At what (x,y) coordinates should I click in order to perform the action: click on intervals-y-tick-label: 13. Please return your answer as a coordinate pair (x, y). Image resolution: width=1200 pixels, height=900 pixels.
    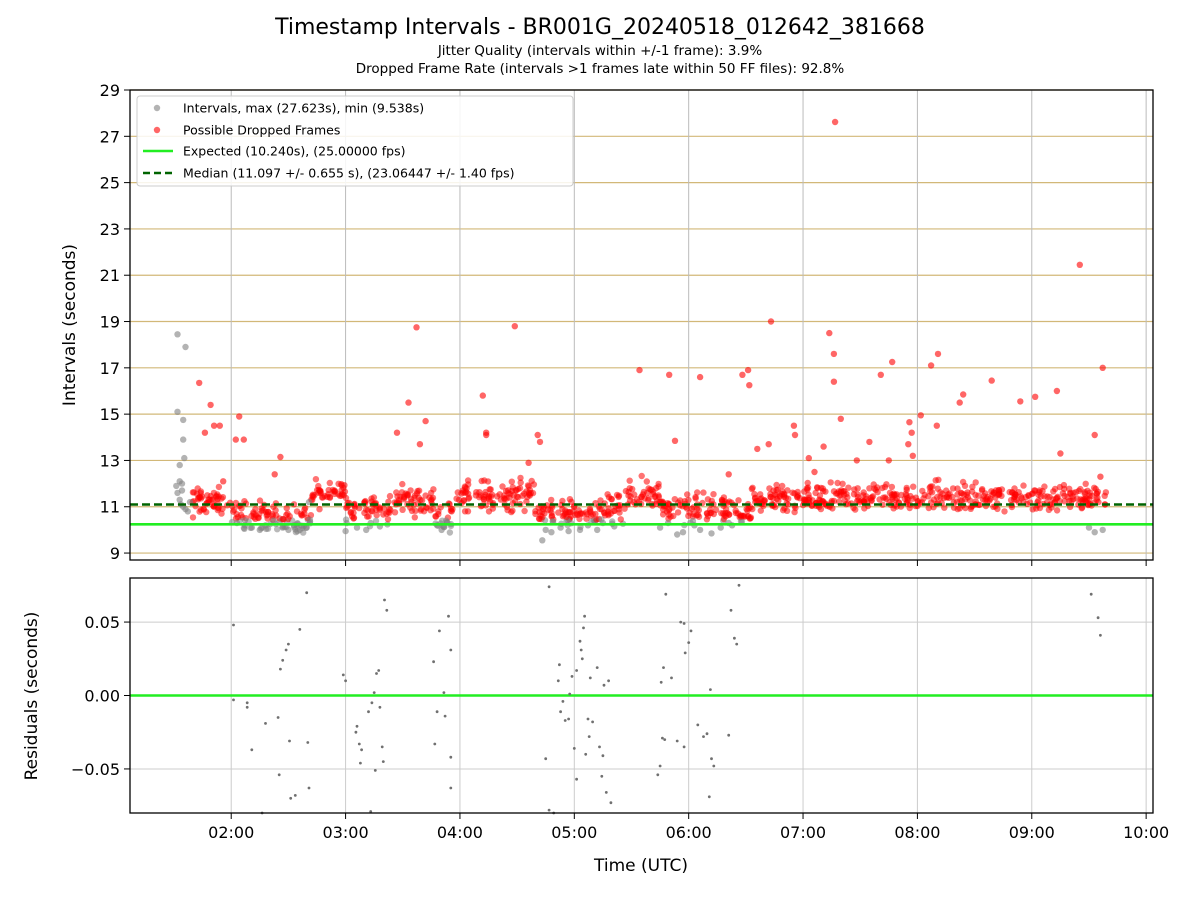
    Looking at the image, I should click on (110, 460).